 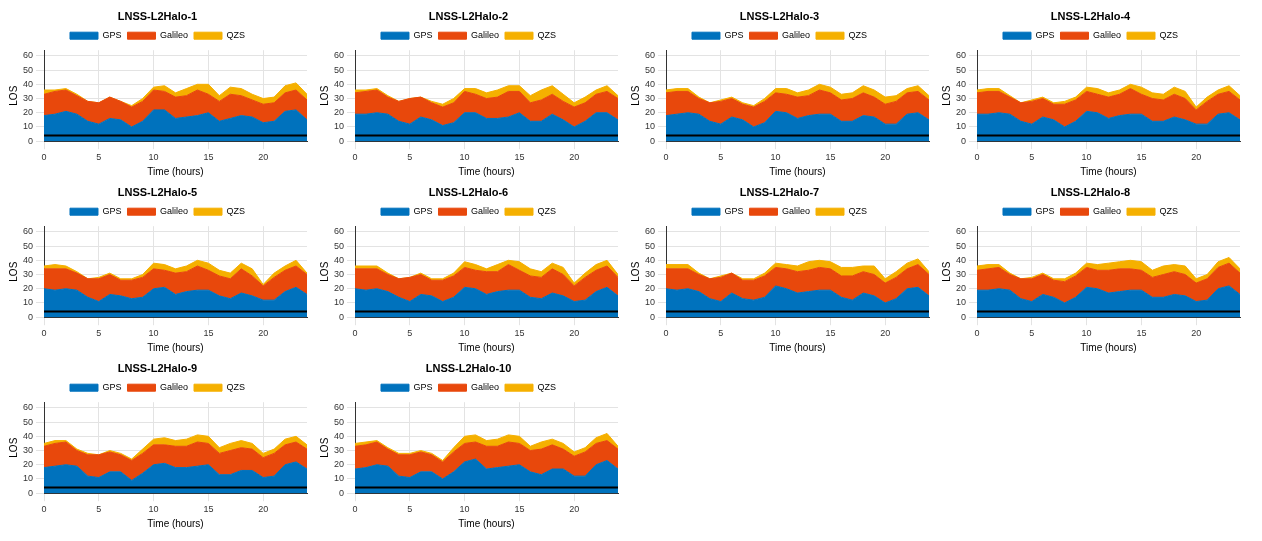 What do you see at coordinates (779, 191) in the screenshot?
I see `chart-title: LNSS-L2Halo-7` at bounding box center [779, 191].